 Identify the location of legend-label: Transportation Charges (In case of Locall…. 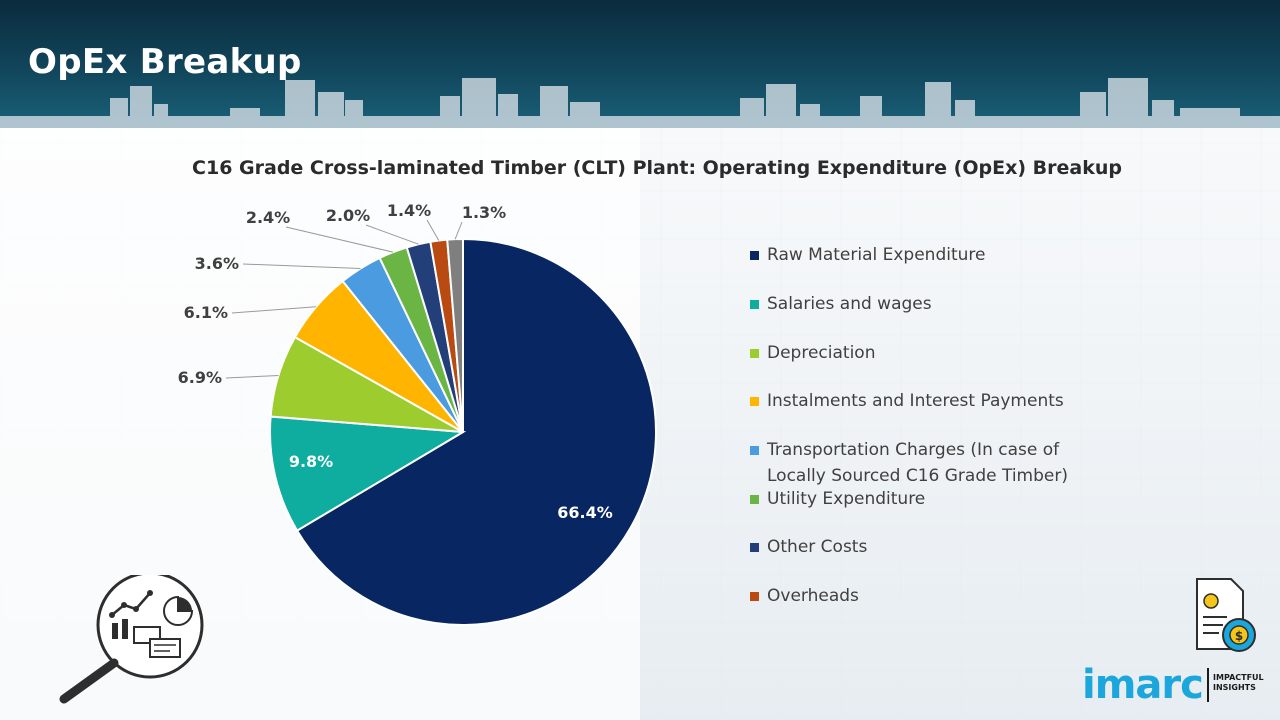
(932, 463).